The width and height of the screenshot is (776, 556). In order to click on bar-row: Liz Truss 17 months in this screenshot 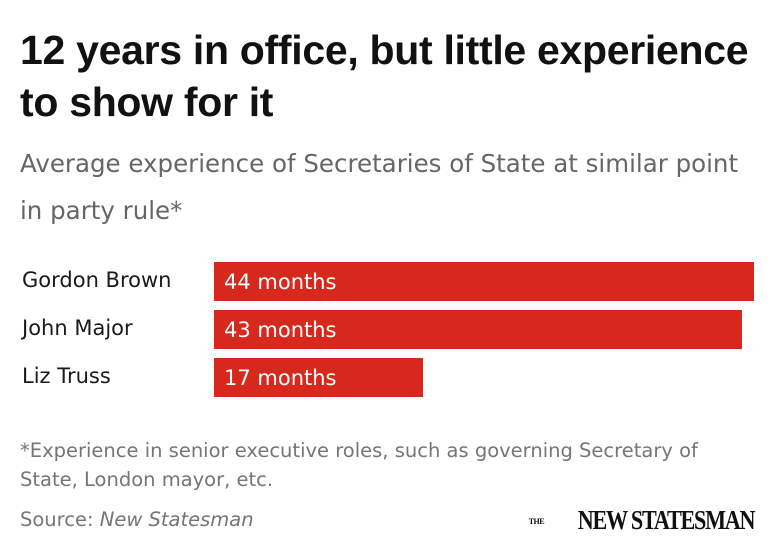, I will do `click(388, 375)`.